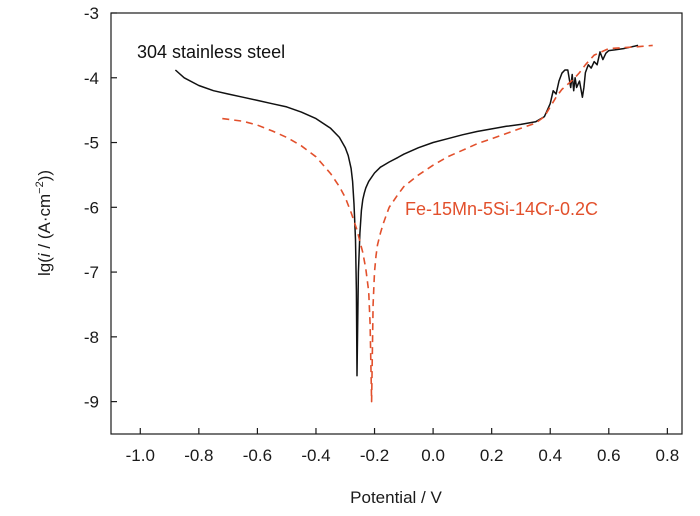  Describe the element at coordinates (211, 52) in the screenshot. I see `series-label-304-stainless-steel: 304 stainless steel` at that location.